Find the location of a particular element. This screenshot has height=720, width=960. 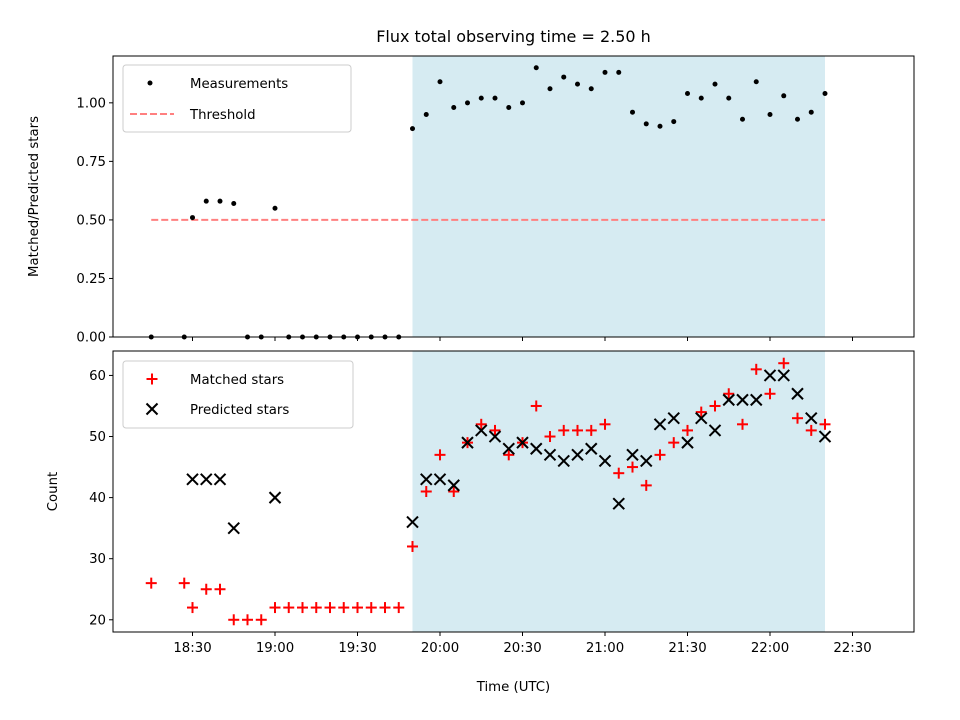

top-legend-box is located at coordinates (237, 98).